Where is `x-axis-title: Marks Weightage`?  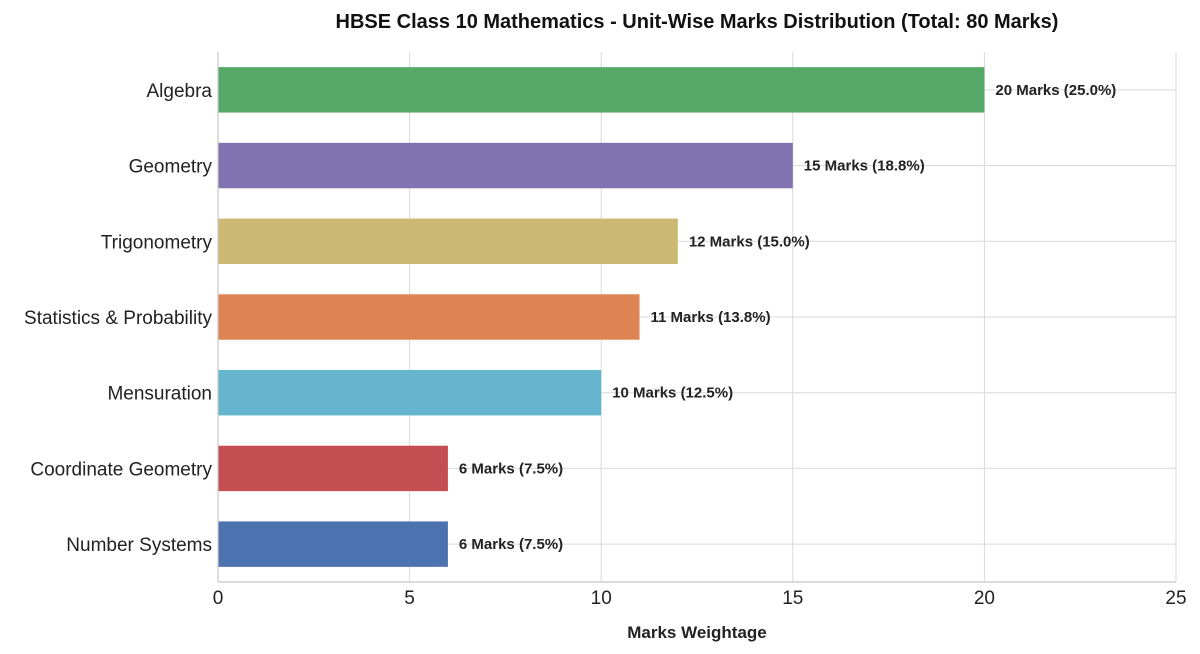
x-axis-title: Marks Weightage is located at coordinates (697, 632).